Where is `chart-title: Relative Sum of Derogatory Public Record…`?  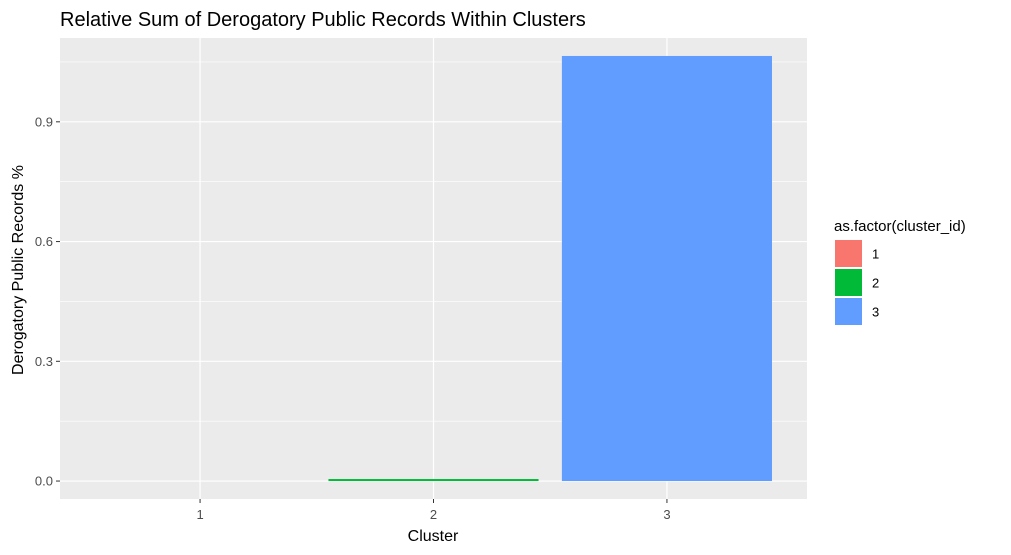 chart-title: Relative Sum of Derogatory Public Record… is located at coordinates (323, 20).